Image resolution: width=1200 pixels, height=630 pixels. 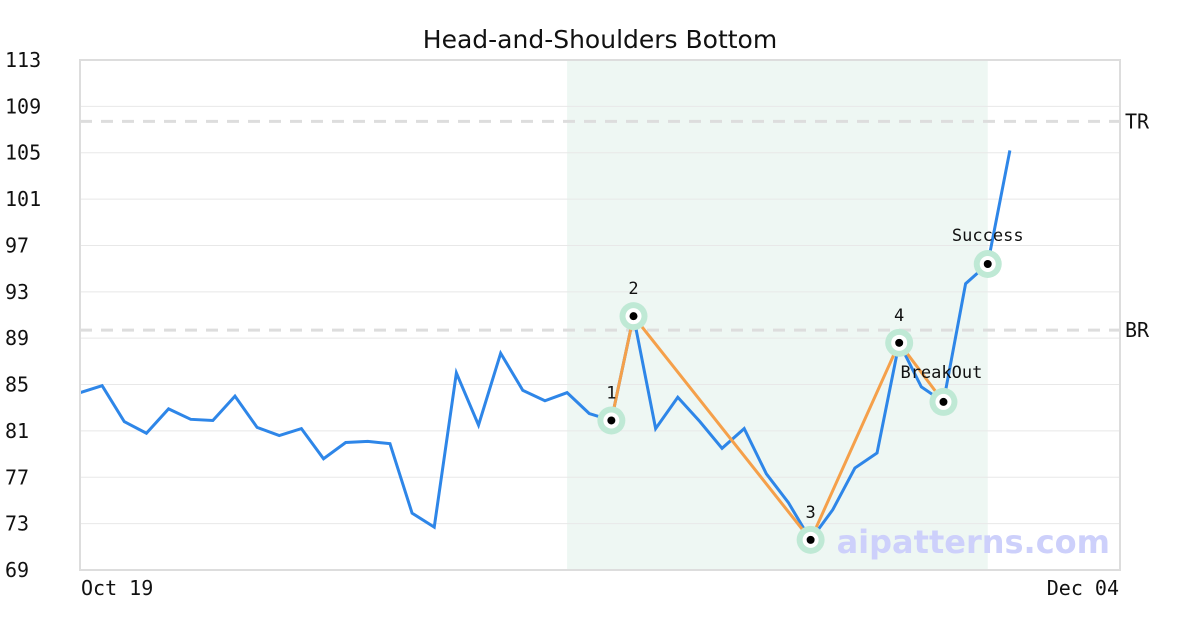 What do you see at coordinates (611, 393) in the screenshot?
I see `pattern-label: 1` at bounding box center [611, 393].